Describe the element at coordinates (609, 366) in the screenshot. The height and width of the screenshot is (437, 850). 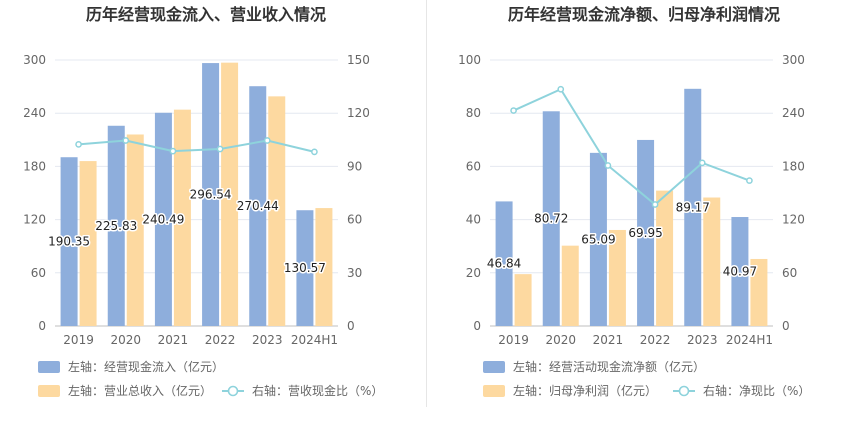
I see `legend-label: 左轴：经营活动现金流净额（亿元）` at that location.